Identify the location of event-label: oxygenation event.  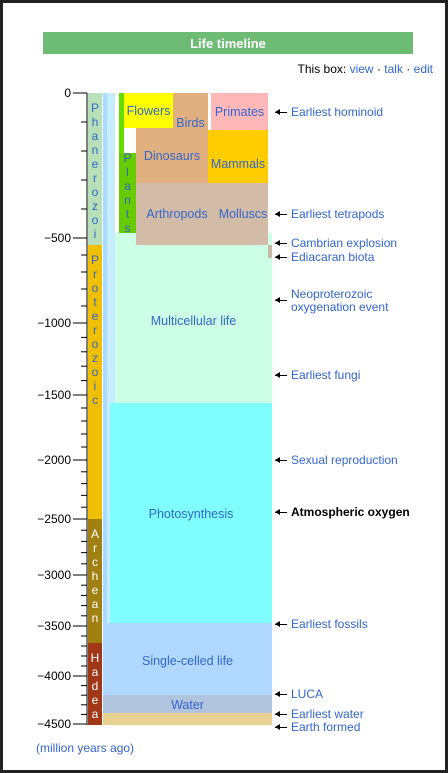
(340, 307).